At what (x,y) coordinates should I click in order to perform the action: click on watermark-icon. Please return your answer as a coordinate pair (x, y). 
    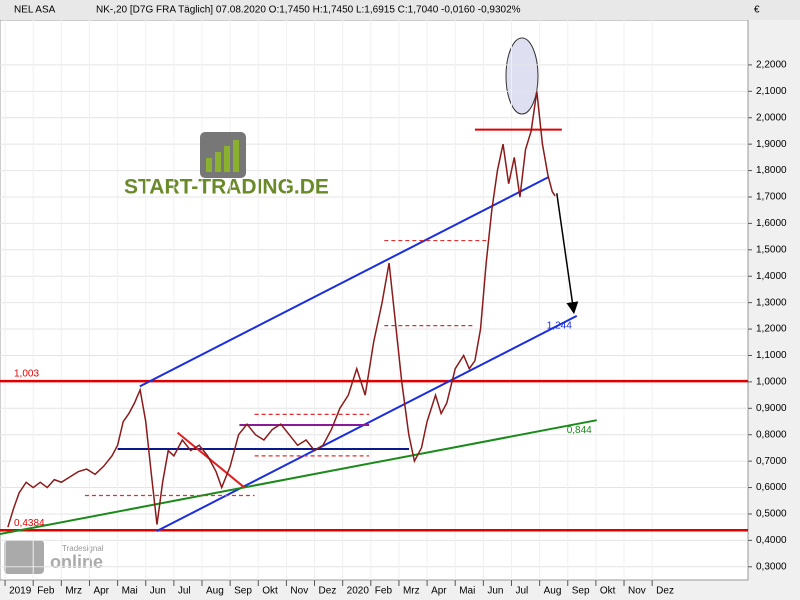
    Looking at the image, I should click on (223, 155).